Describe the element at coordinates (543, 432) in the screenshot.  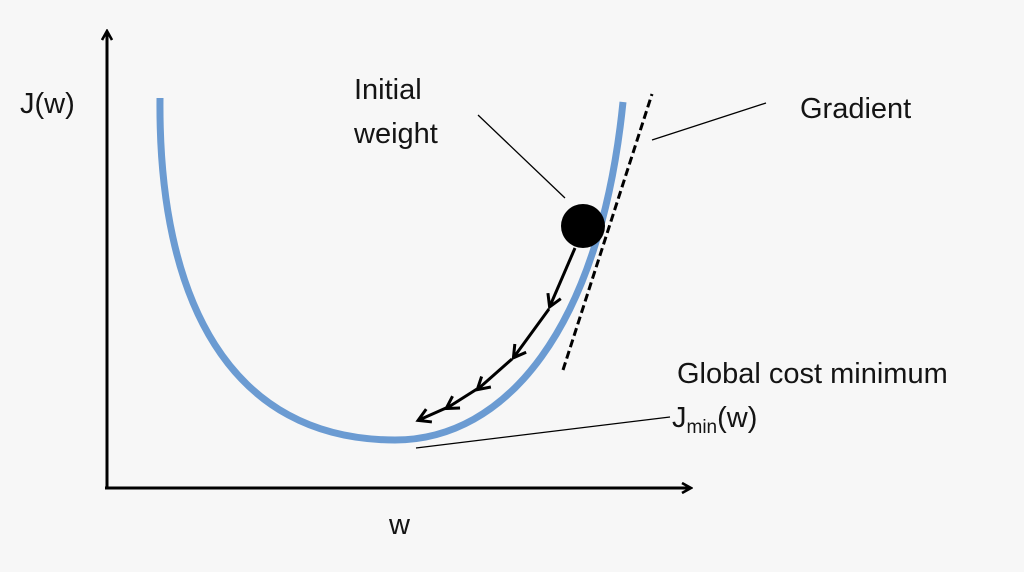
I see `minimum-leader-line` at that location.